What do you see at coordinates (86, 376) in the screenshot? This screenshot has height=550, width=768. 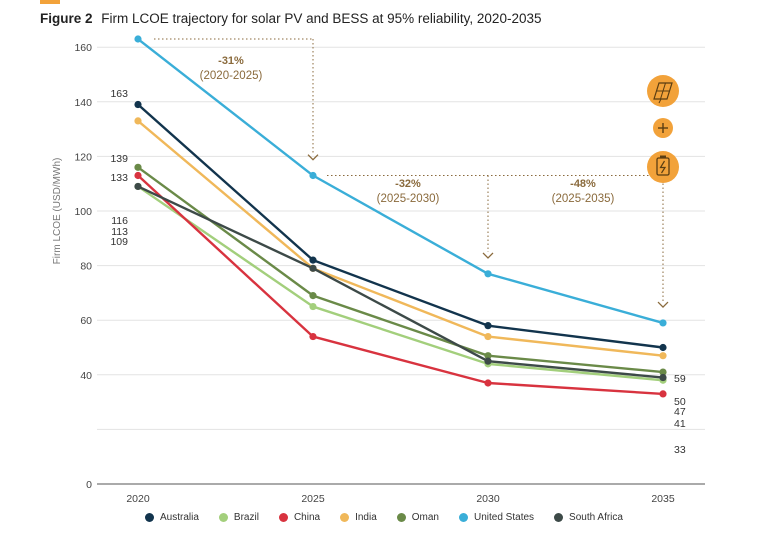 I see `y-tick-label: 40` at bounding box center [86, 376].